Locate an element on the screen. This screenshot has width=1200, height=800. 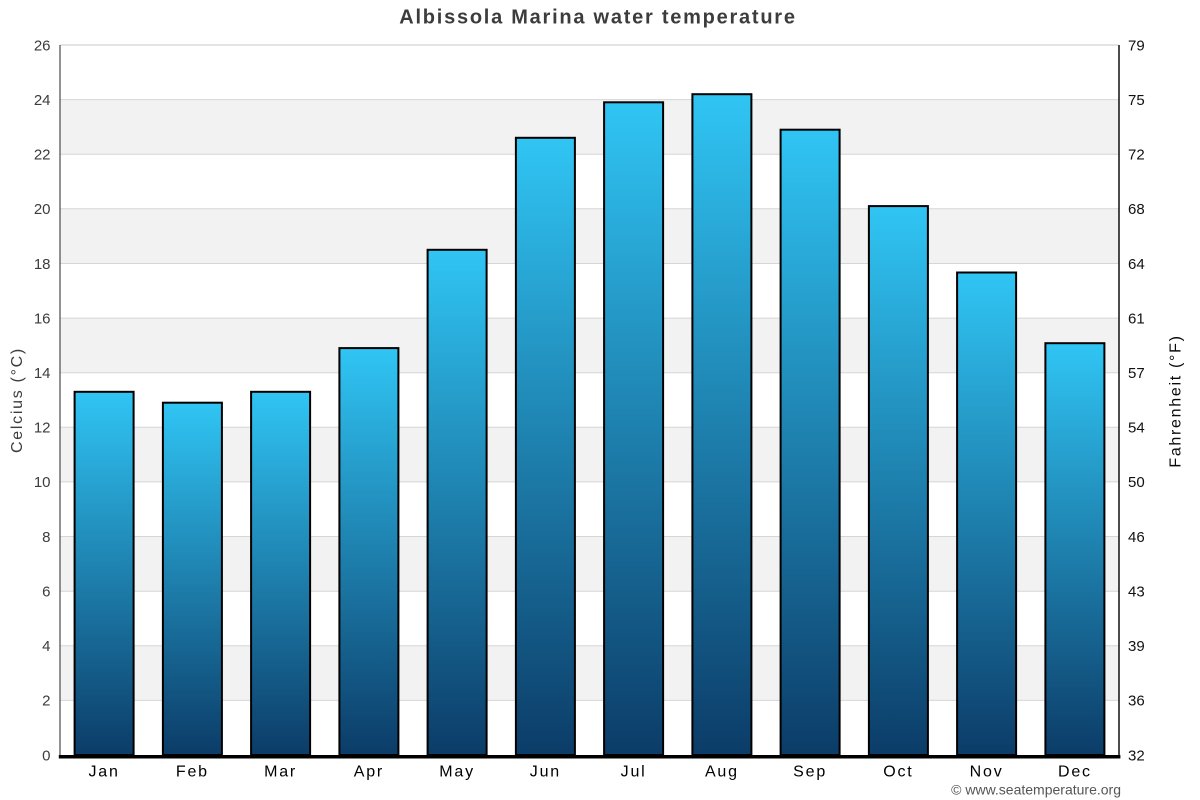
svg-text: Aug is located at coordinates (722, 772).